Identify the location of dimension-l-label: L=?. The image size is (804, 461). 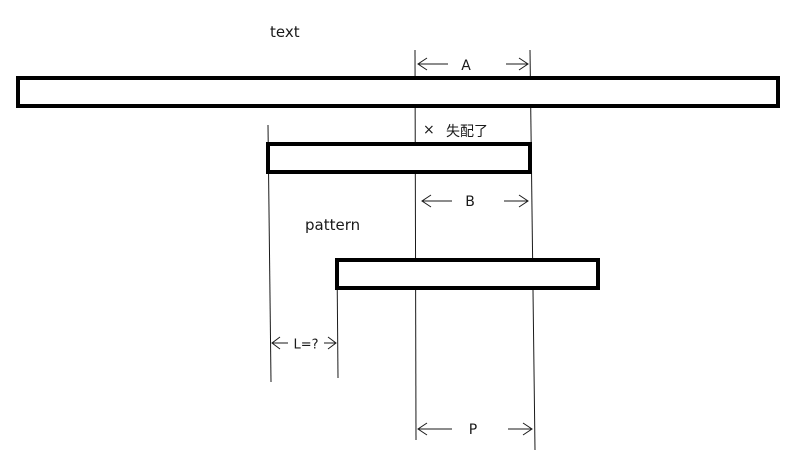
(305, 345).